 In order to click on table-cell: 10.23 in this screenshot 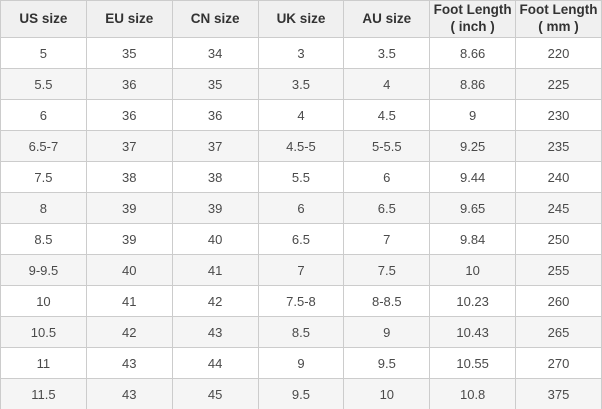, I will do `click(473, 301)`.